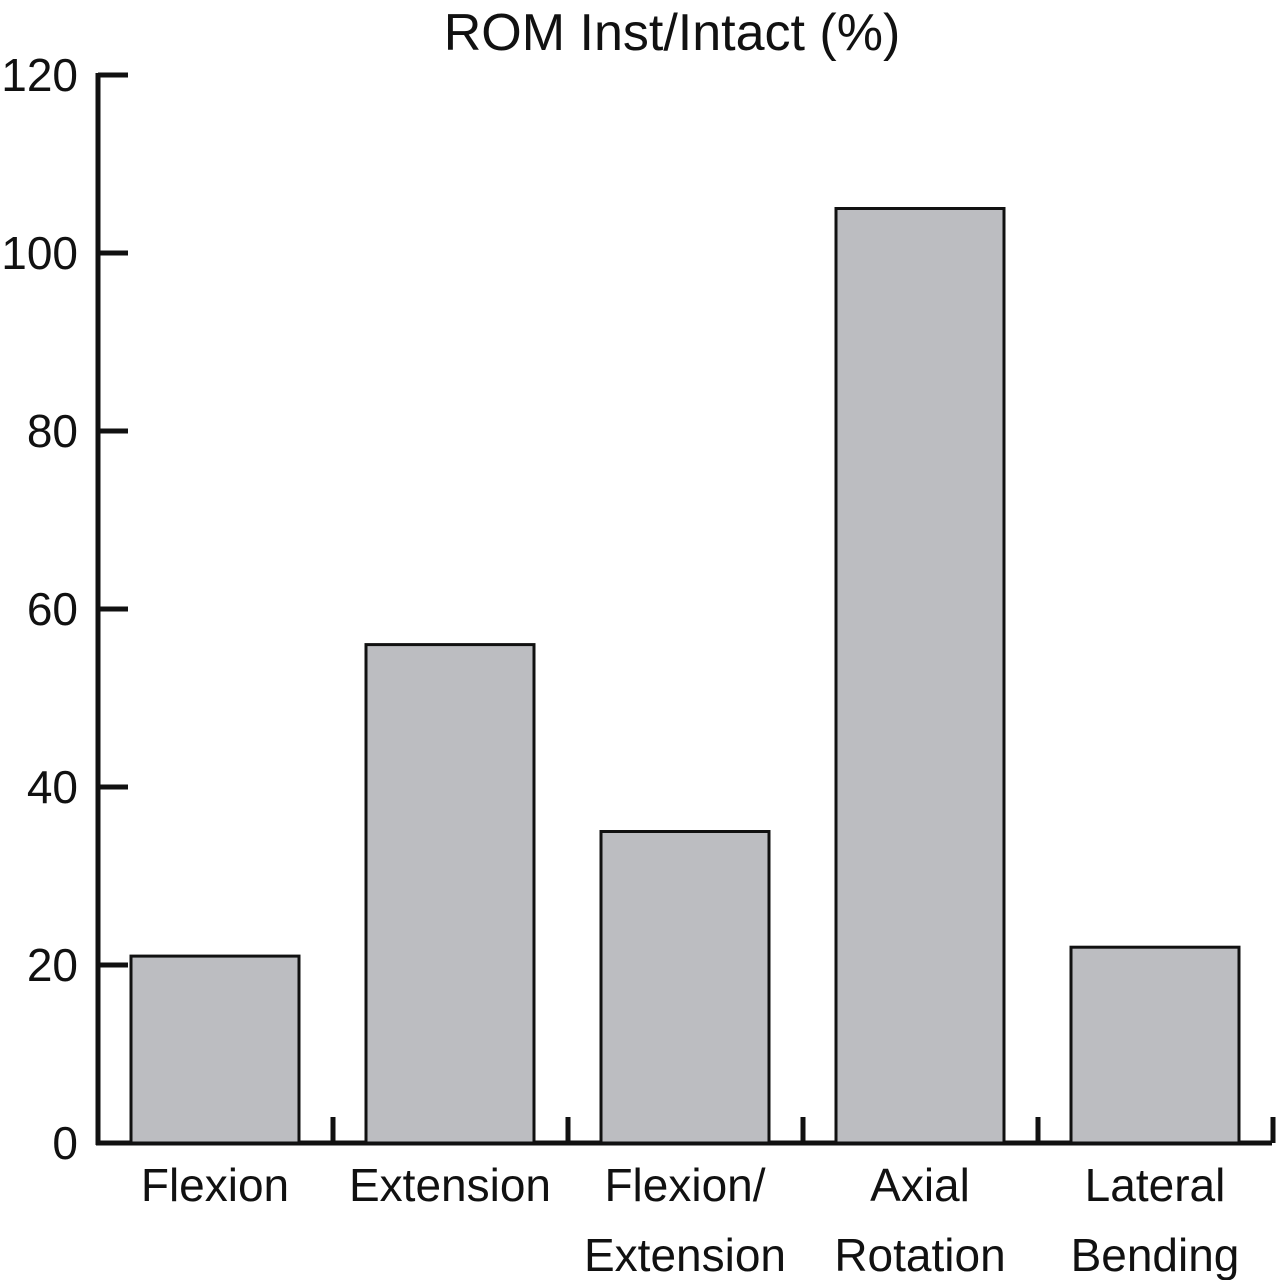 Image resolution: width=1276 pixels, height=1285 pixels. What do you see at coordinates (215, 1185) in the screenshot?
I see `x-label-0-line-0: Flexion` at bounding box center [215, 1185].